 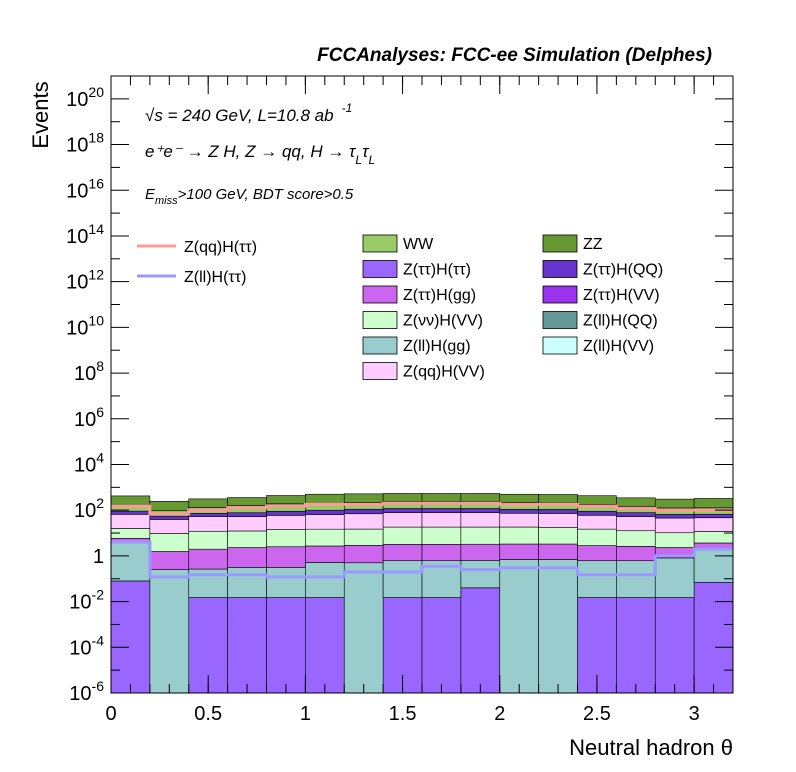 What do you see at coordinates (85, 280) in the screenshot?
I see `y-tick-label: 10¹²` at bounding box center [85, 280].